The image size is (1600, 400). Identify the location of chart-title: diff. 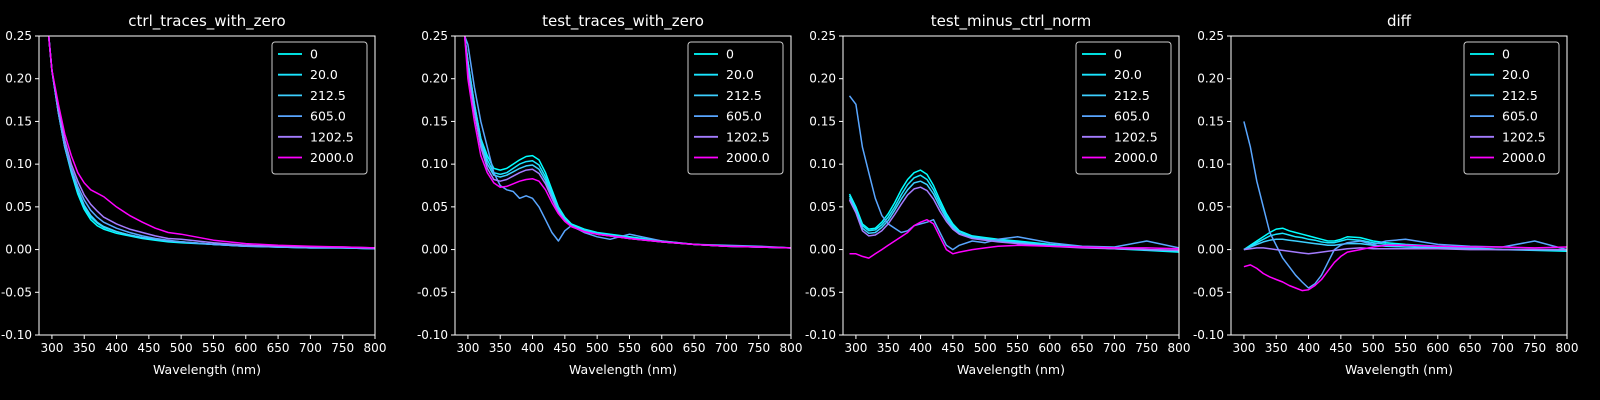
(1399, 21).